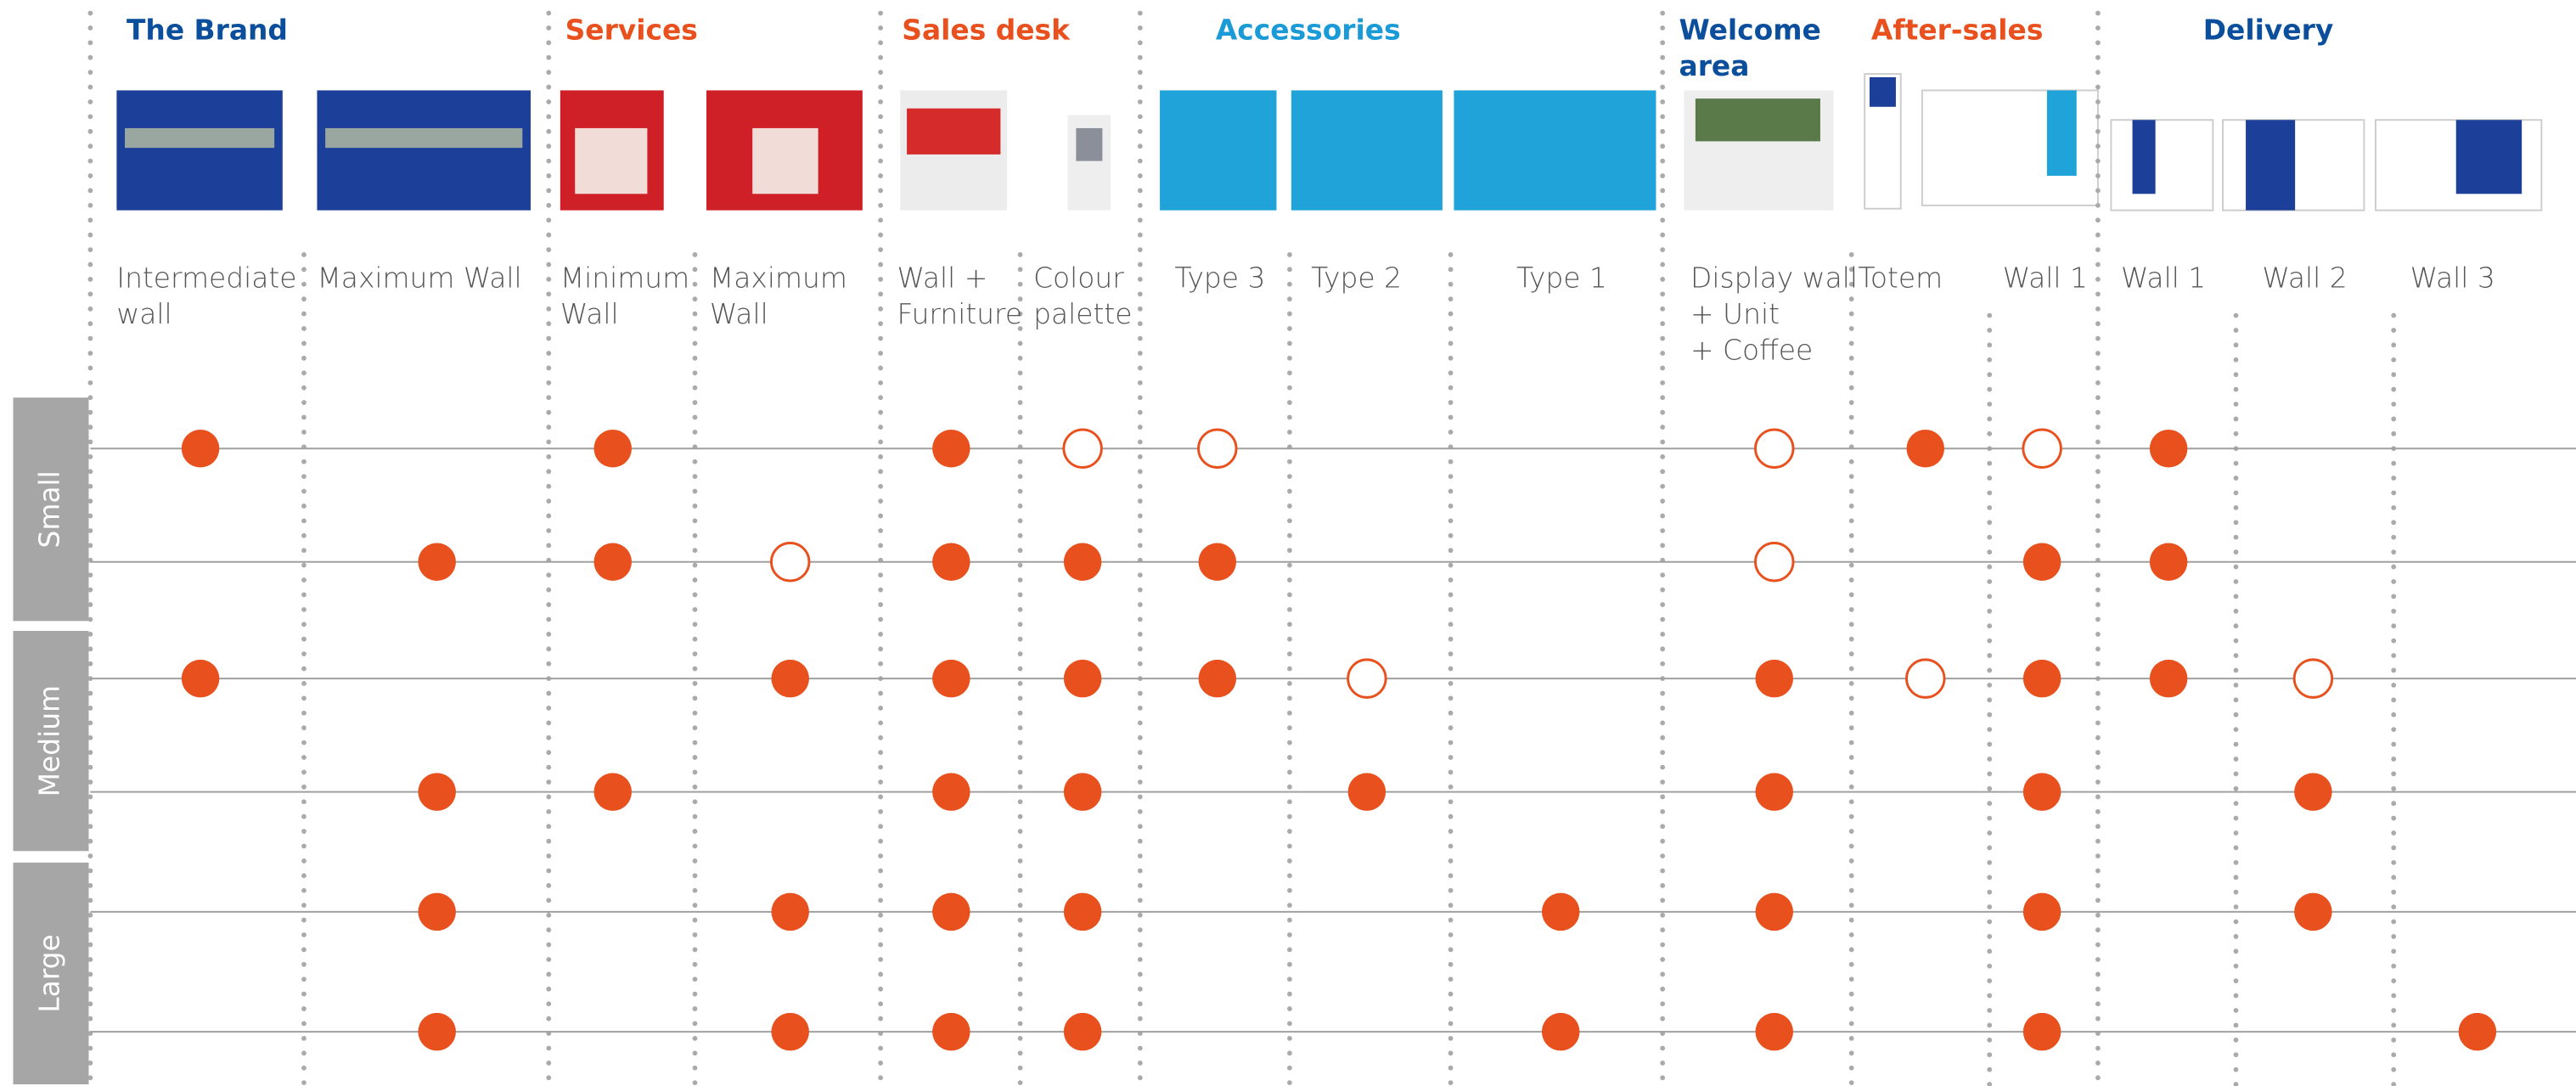 Image resolution: width=2576 pixels, height=1086 pixels. What do you see at coordinates (1082, 313) in the screenshot?
I see `column-label: palette` at bounding box center [1082, 313].